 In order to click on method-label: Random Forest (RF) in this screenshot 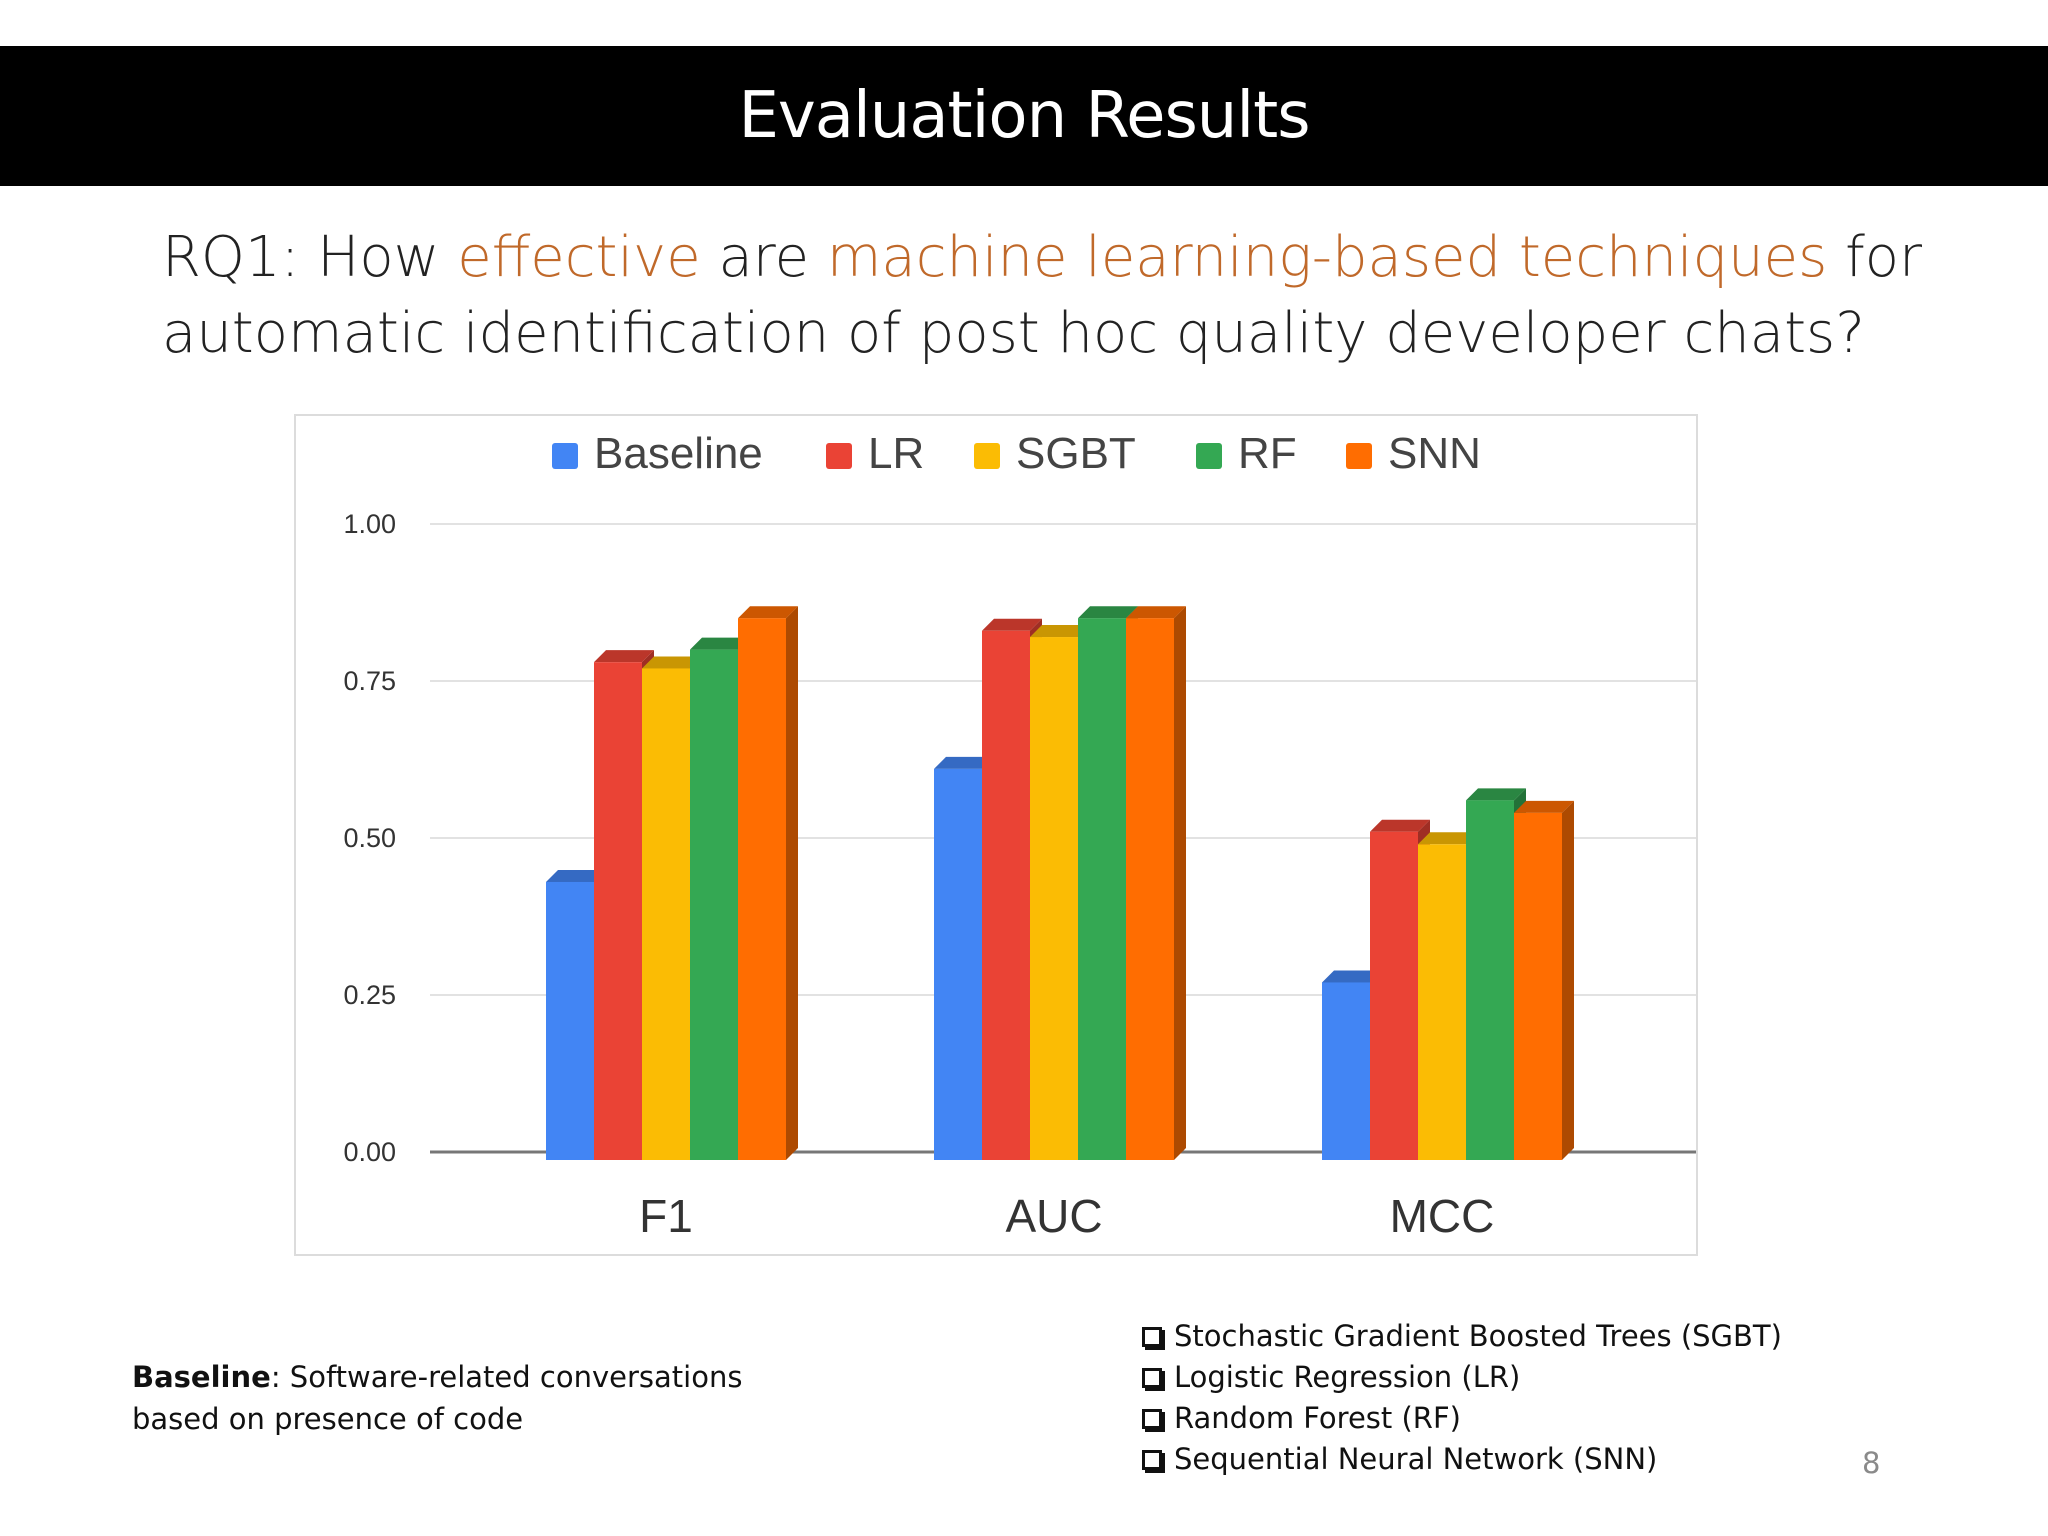, I will do `click(1317, 1418)`.